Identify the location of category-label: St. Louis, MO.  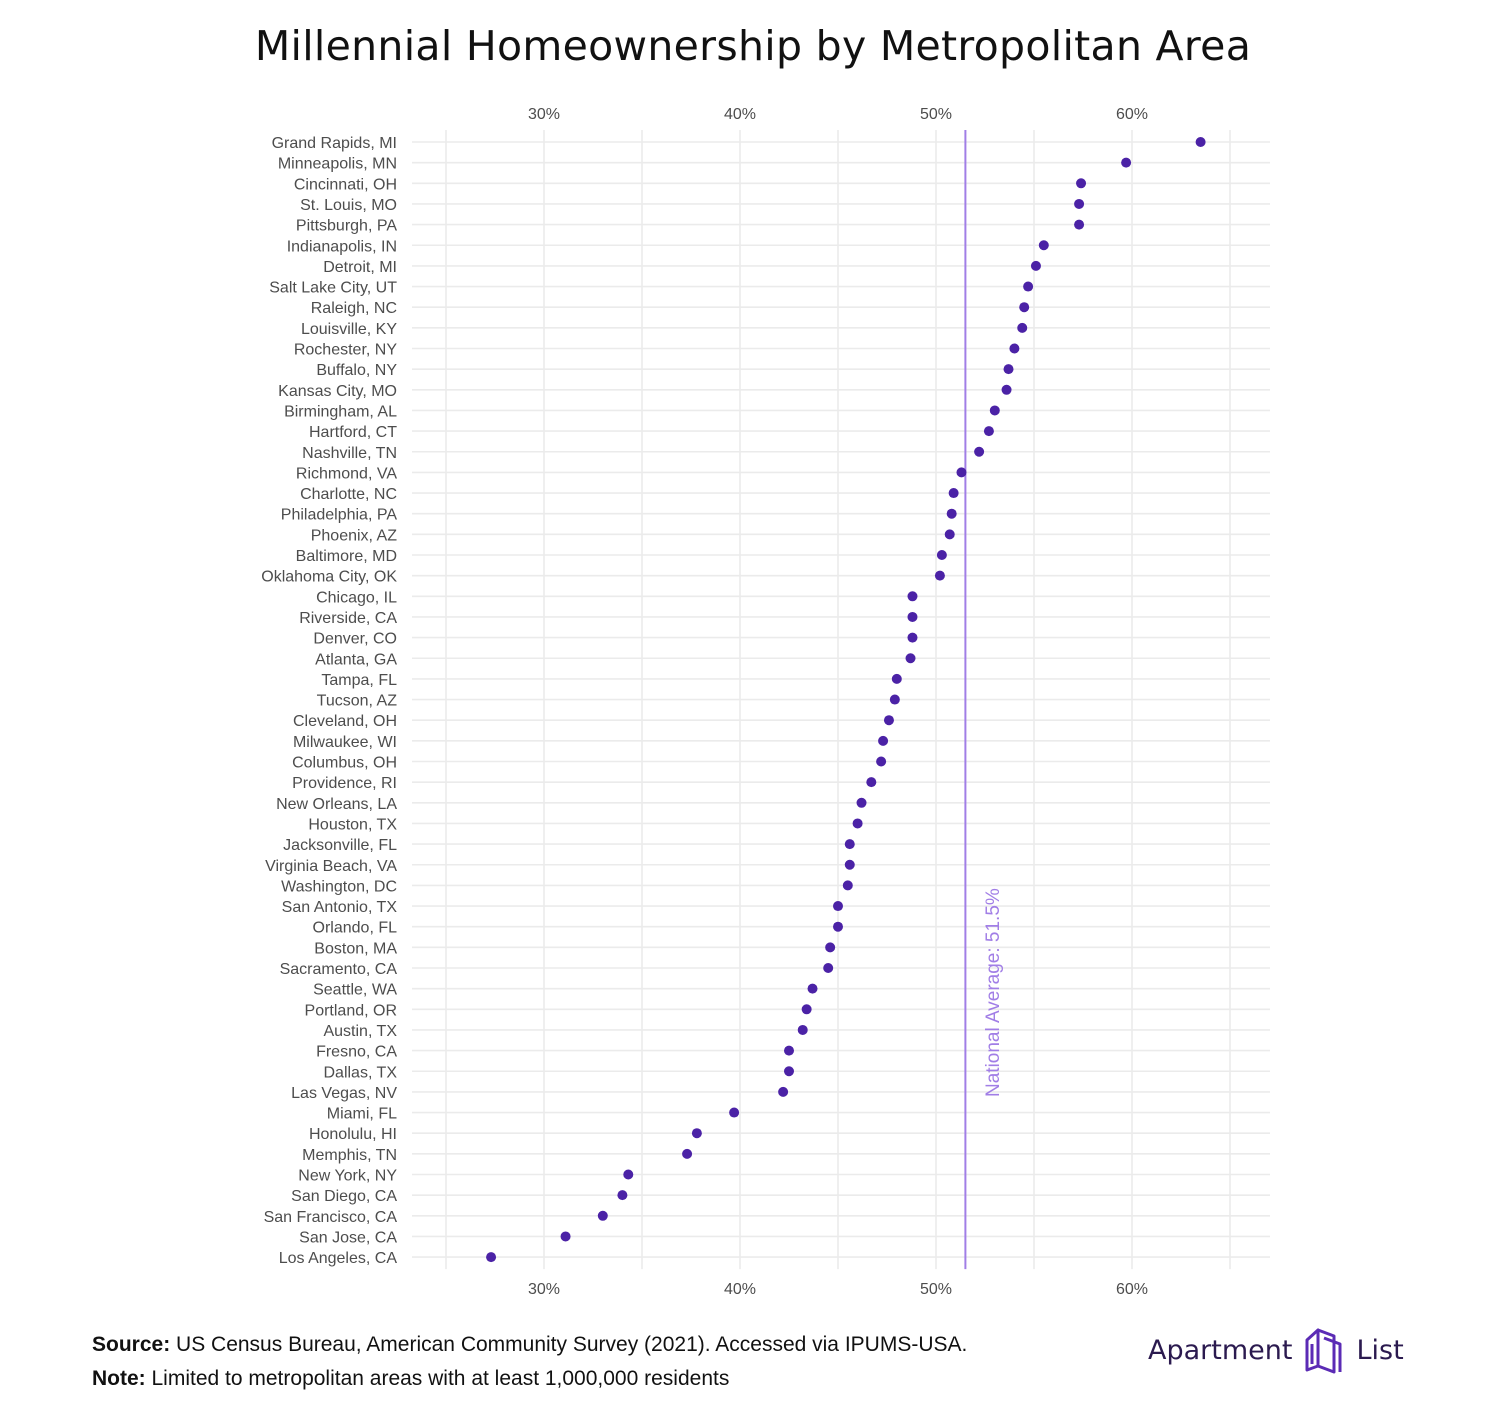
(348, 205).